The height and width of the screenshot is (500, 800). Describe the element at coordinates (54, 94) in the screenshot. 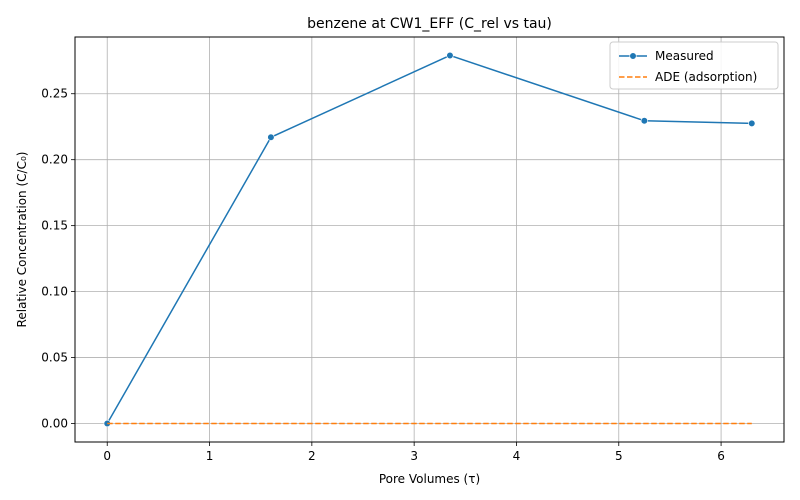

I see `y-tick-label: 0.25` at that location.